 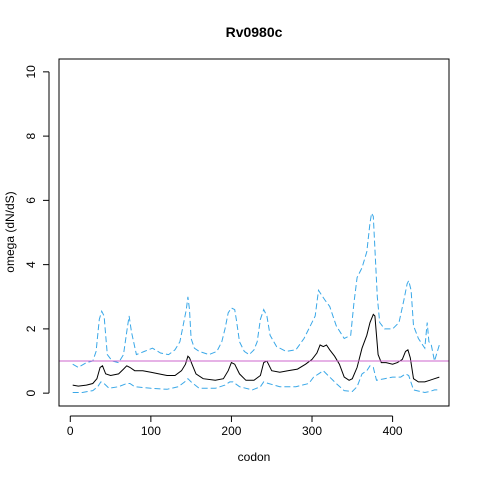 I want to click on chart-title: Rv0980c, so click(x=254, y=32).